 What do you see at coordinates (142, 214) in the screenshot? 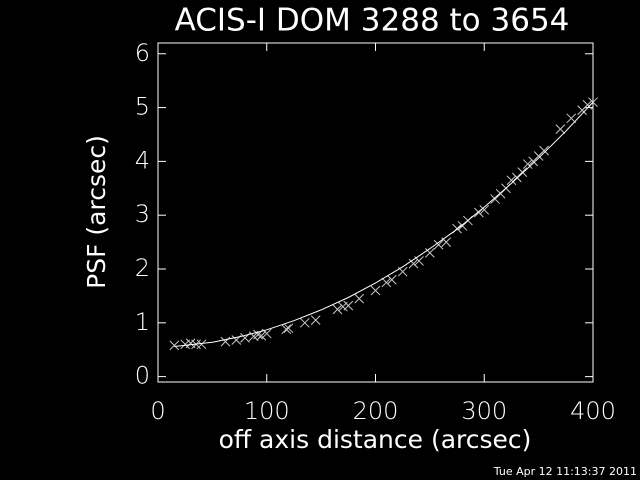
I see `y-tick-label: 3` at bounding box center [142, 214].